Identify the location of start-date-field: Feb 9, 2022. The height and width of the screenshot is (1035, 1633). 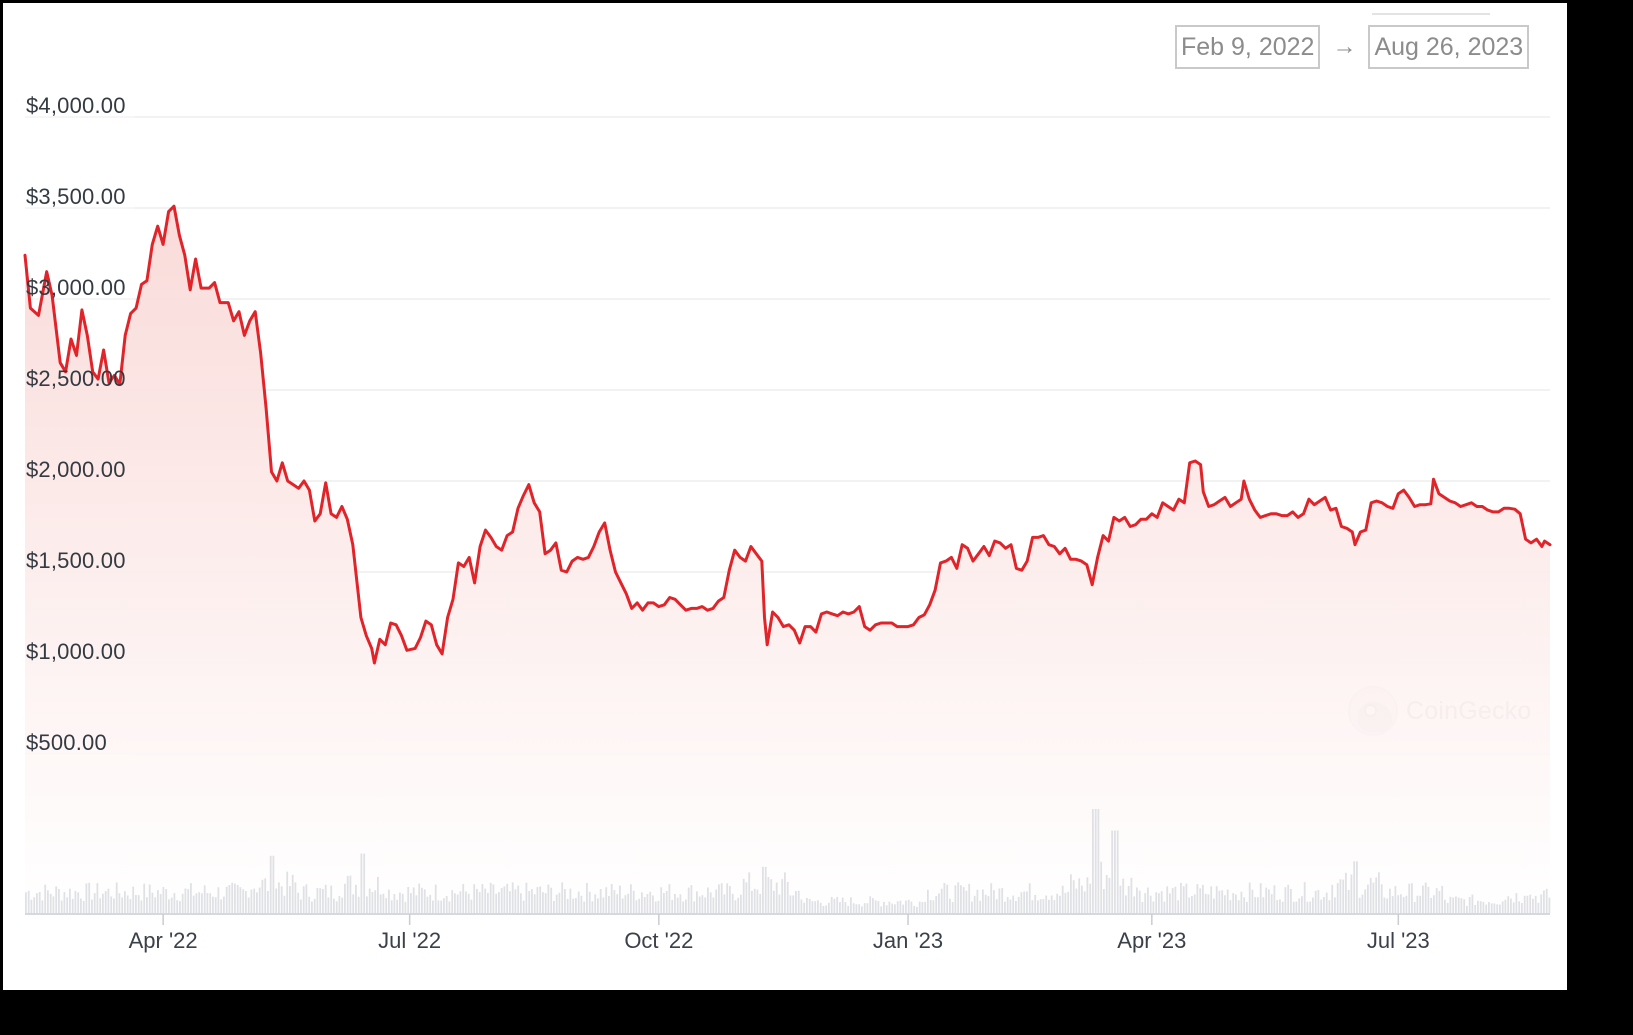
(1248, 47).